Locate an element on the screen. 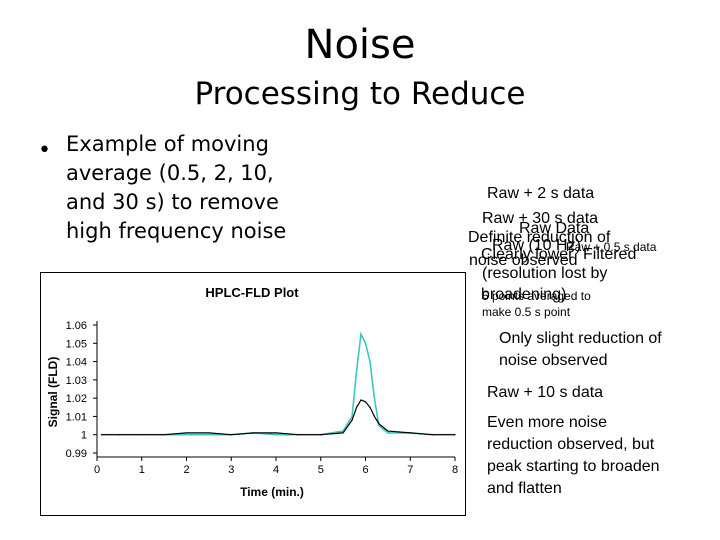  annotation-raw-30s: Raw + 30 s data is located at coordinates (540, 218).